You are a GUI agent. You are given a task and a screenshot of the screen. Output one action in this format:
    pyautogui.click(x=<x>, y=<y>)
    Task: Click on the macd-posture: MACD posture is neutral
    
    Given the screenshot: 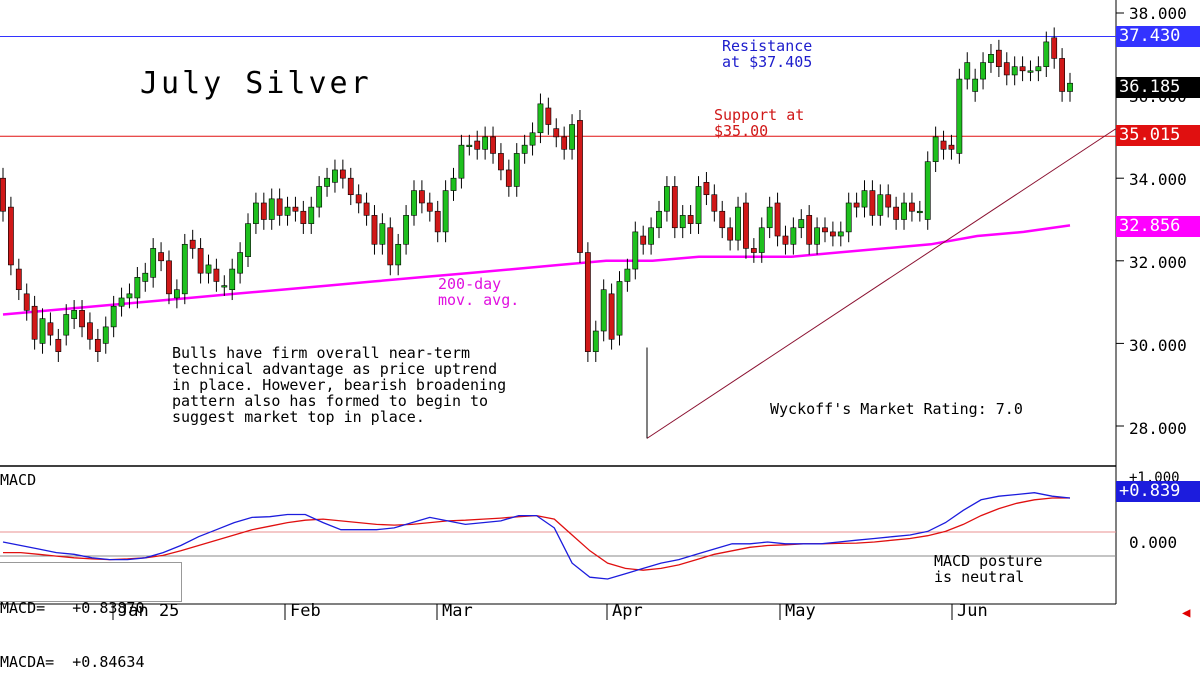 What is the action you would take?
    pyautogui.click(x=988, y=569)
    